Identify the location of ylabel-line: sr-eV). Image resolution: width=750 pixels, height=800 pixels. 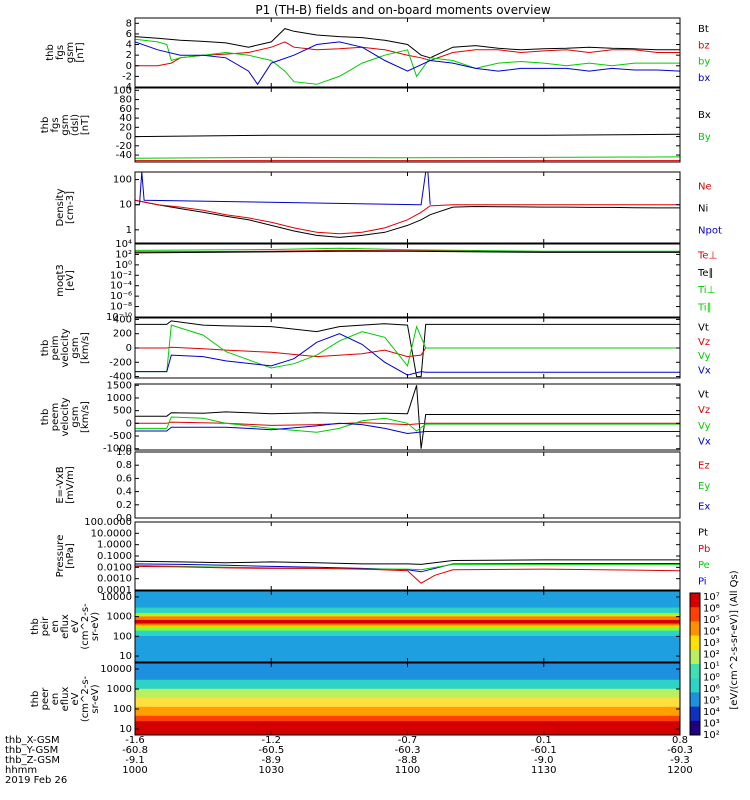
(95, 626).